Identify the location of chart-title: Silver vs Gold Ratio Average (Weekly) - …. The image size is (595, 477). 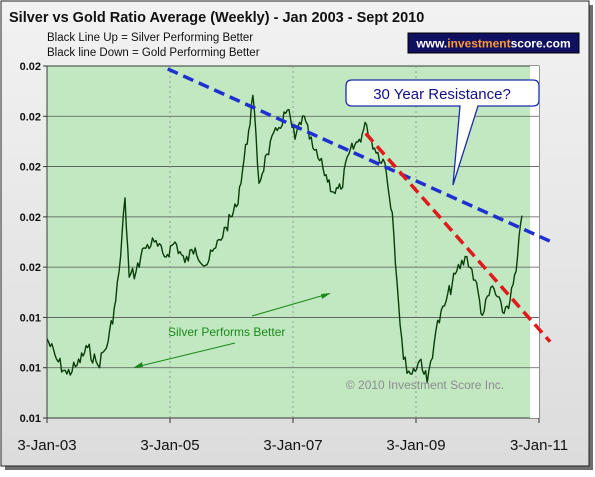
(216, 18).